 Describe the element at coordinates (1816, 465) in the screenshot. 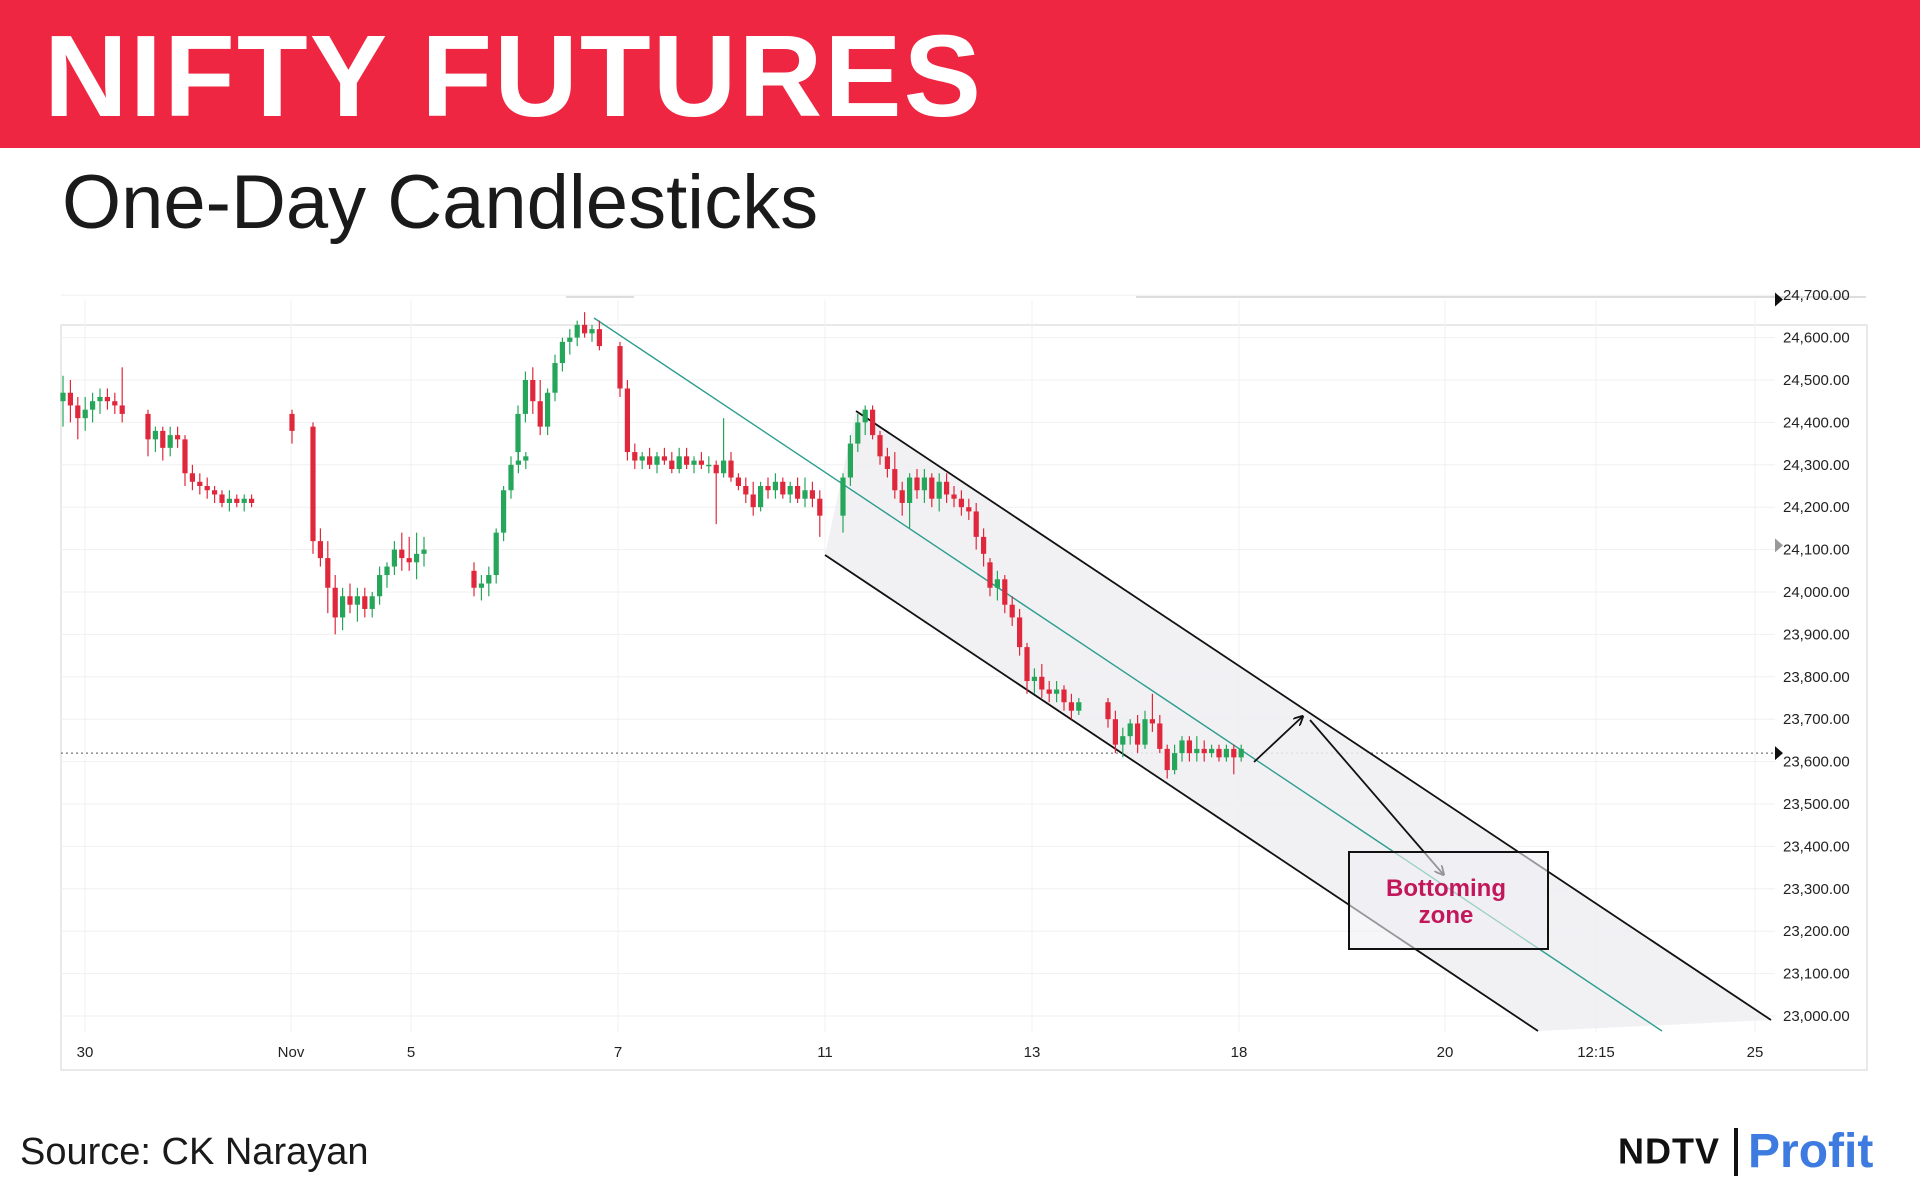

I see `y-tick-label: 24,300.00` at that location.